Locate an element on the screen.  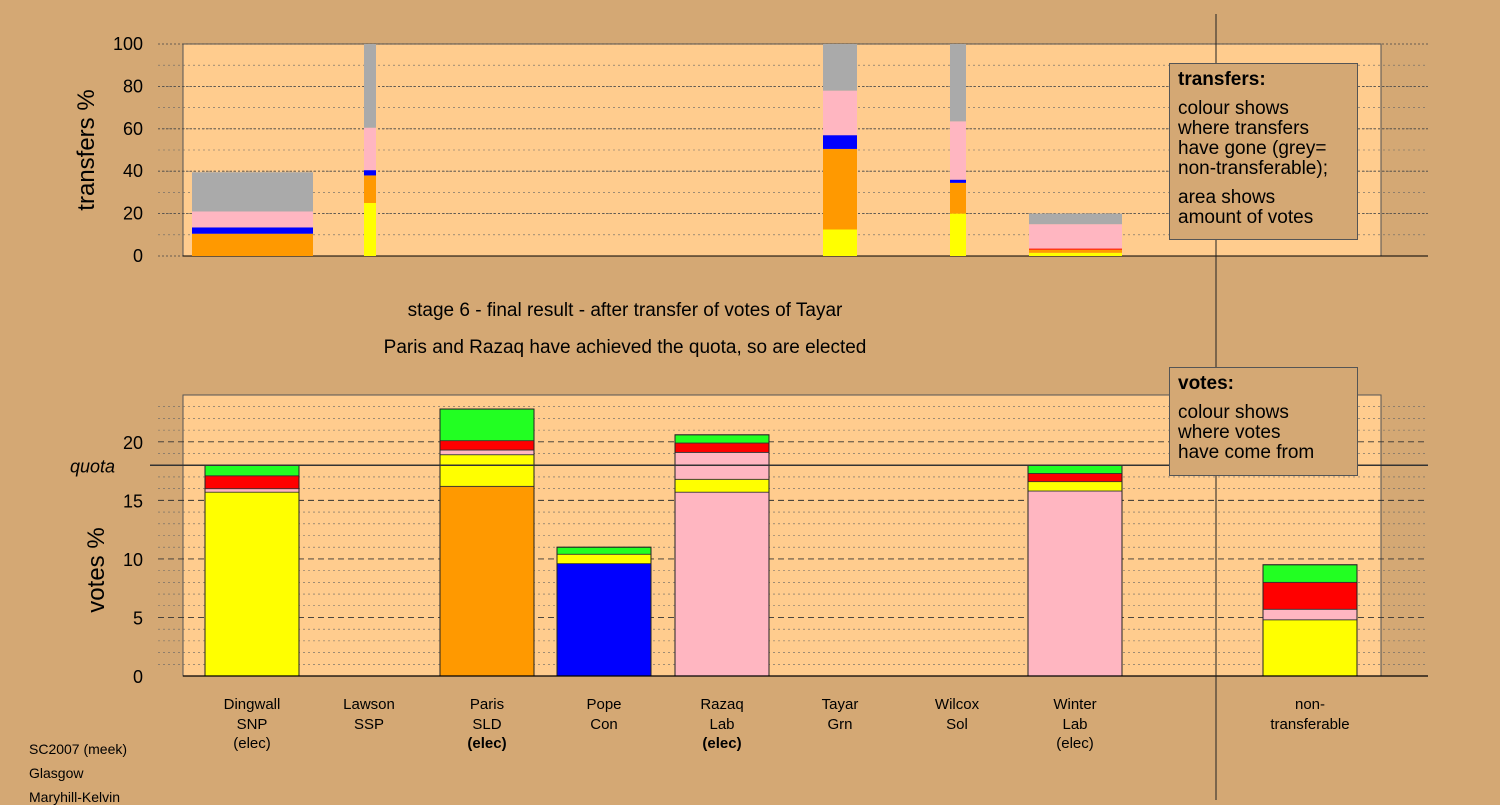
candidate-party: Con is located at coordinates (604, 724).